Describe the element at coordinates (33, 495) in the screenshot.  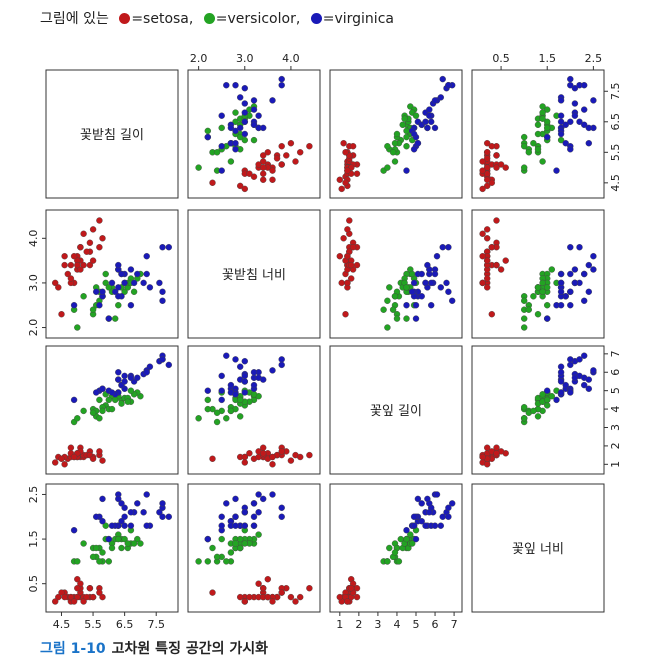
I see `y-tick-label-3-2: 2.5` at that location.